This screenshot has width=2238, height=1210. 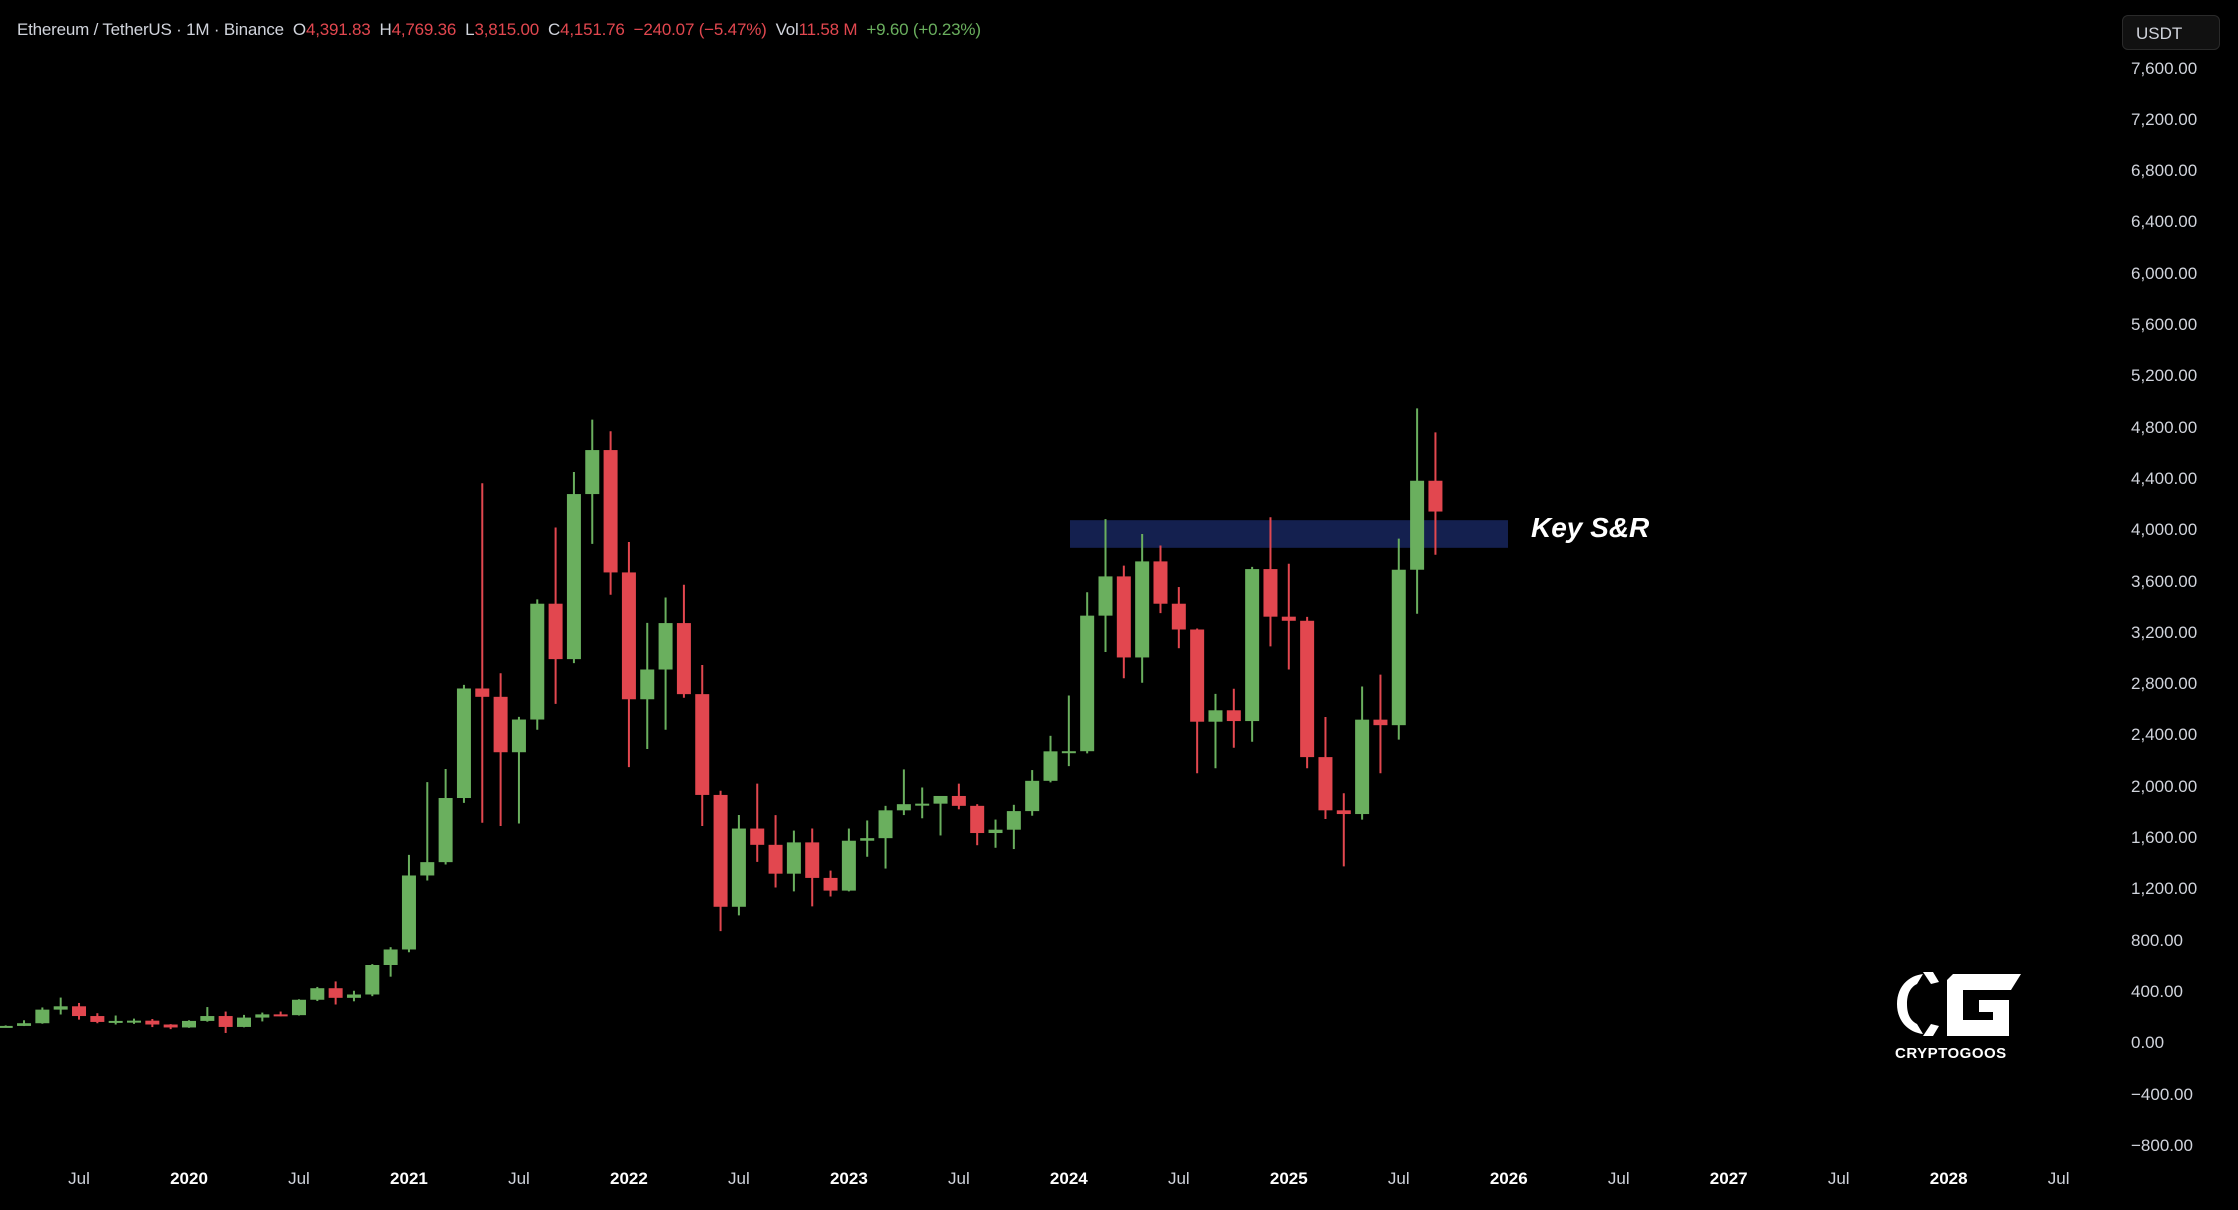 I want to click on price-tick-label: 4,800.00, so click(x=2164, y=427).